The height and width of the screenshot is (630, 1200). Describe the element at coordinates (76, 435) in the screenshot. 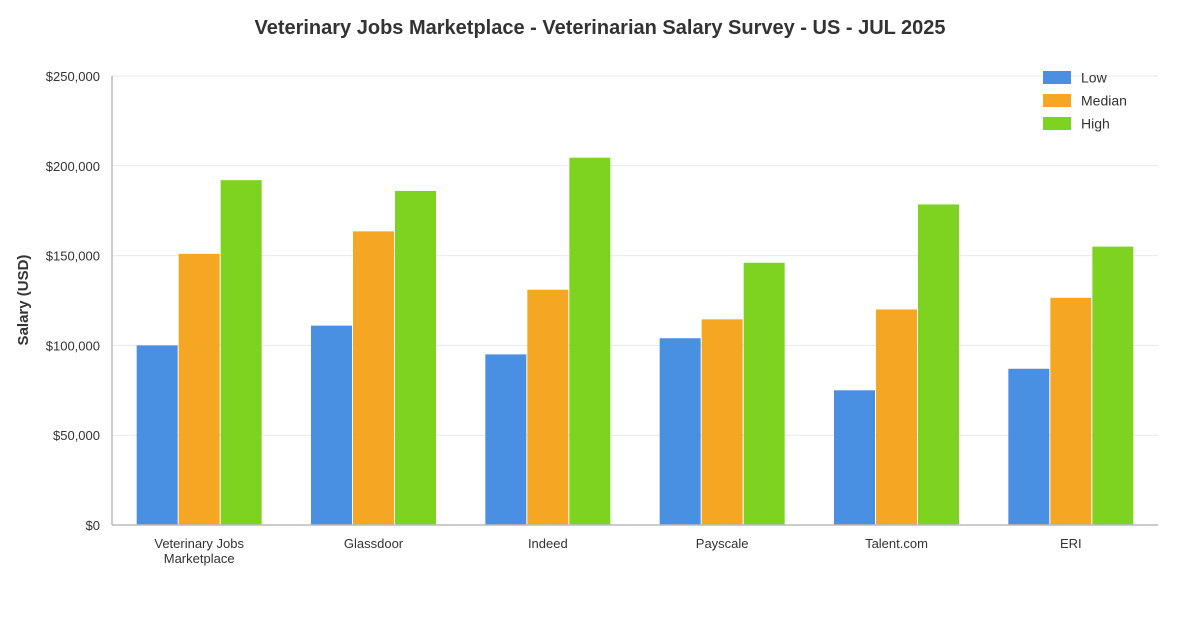

I see `y-tick-label: $50,000` at that location.